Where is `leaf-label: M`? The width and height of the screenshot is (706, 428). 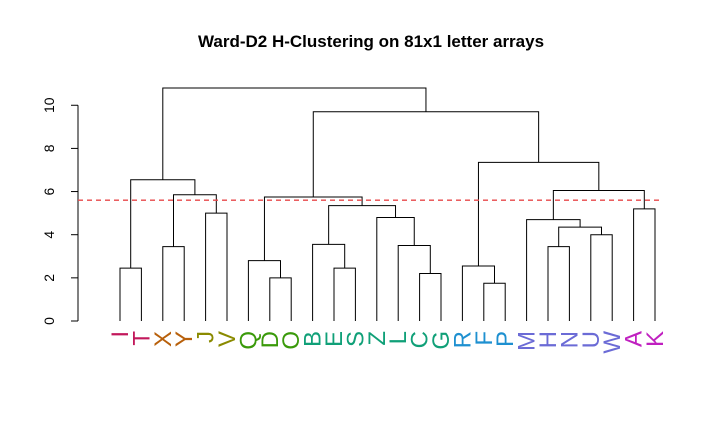 leaf-label: M is located at coordinates (527, 341).